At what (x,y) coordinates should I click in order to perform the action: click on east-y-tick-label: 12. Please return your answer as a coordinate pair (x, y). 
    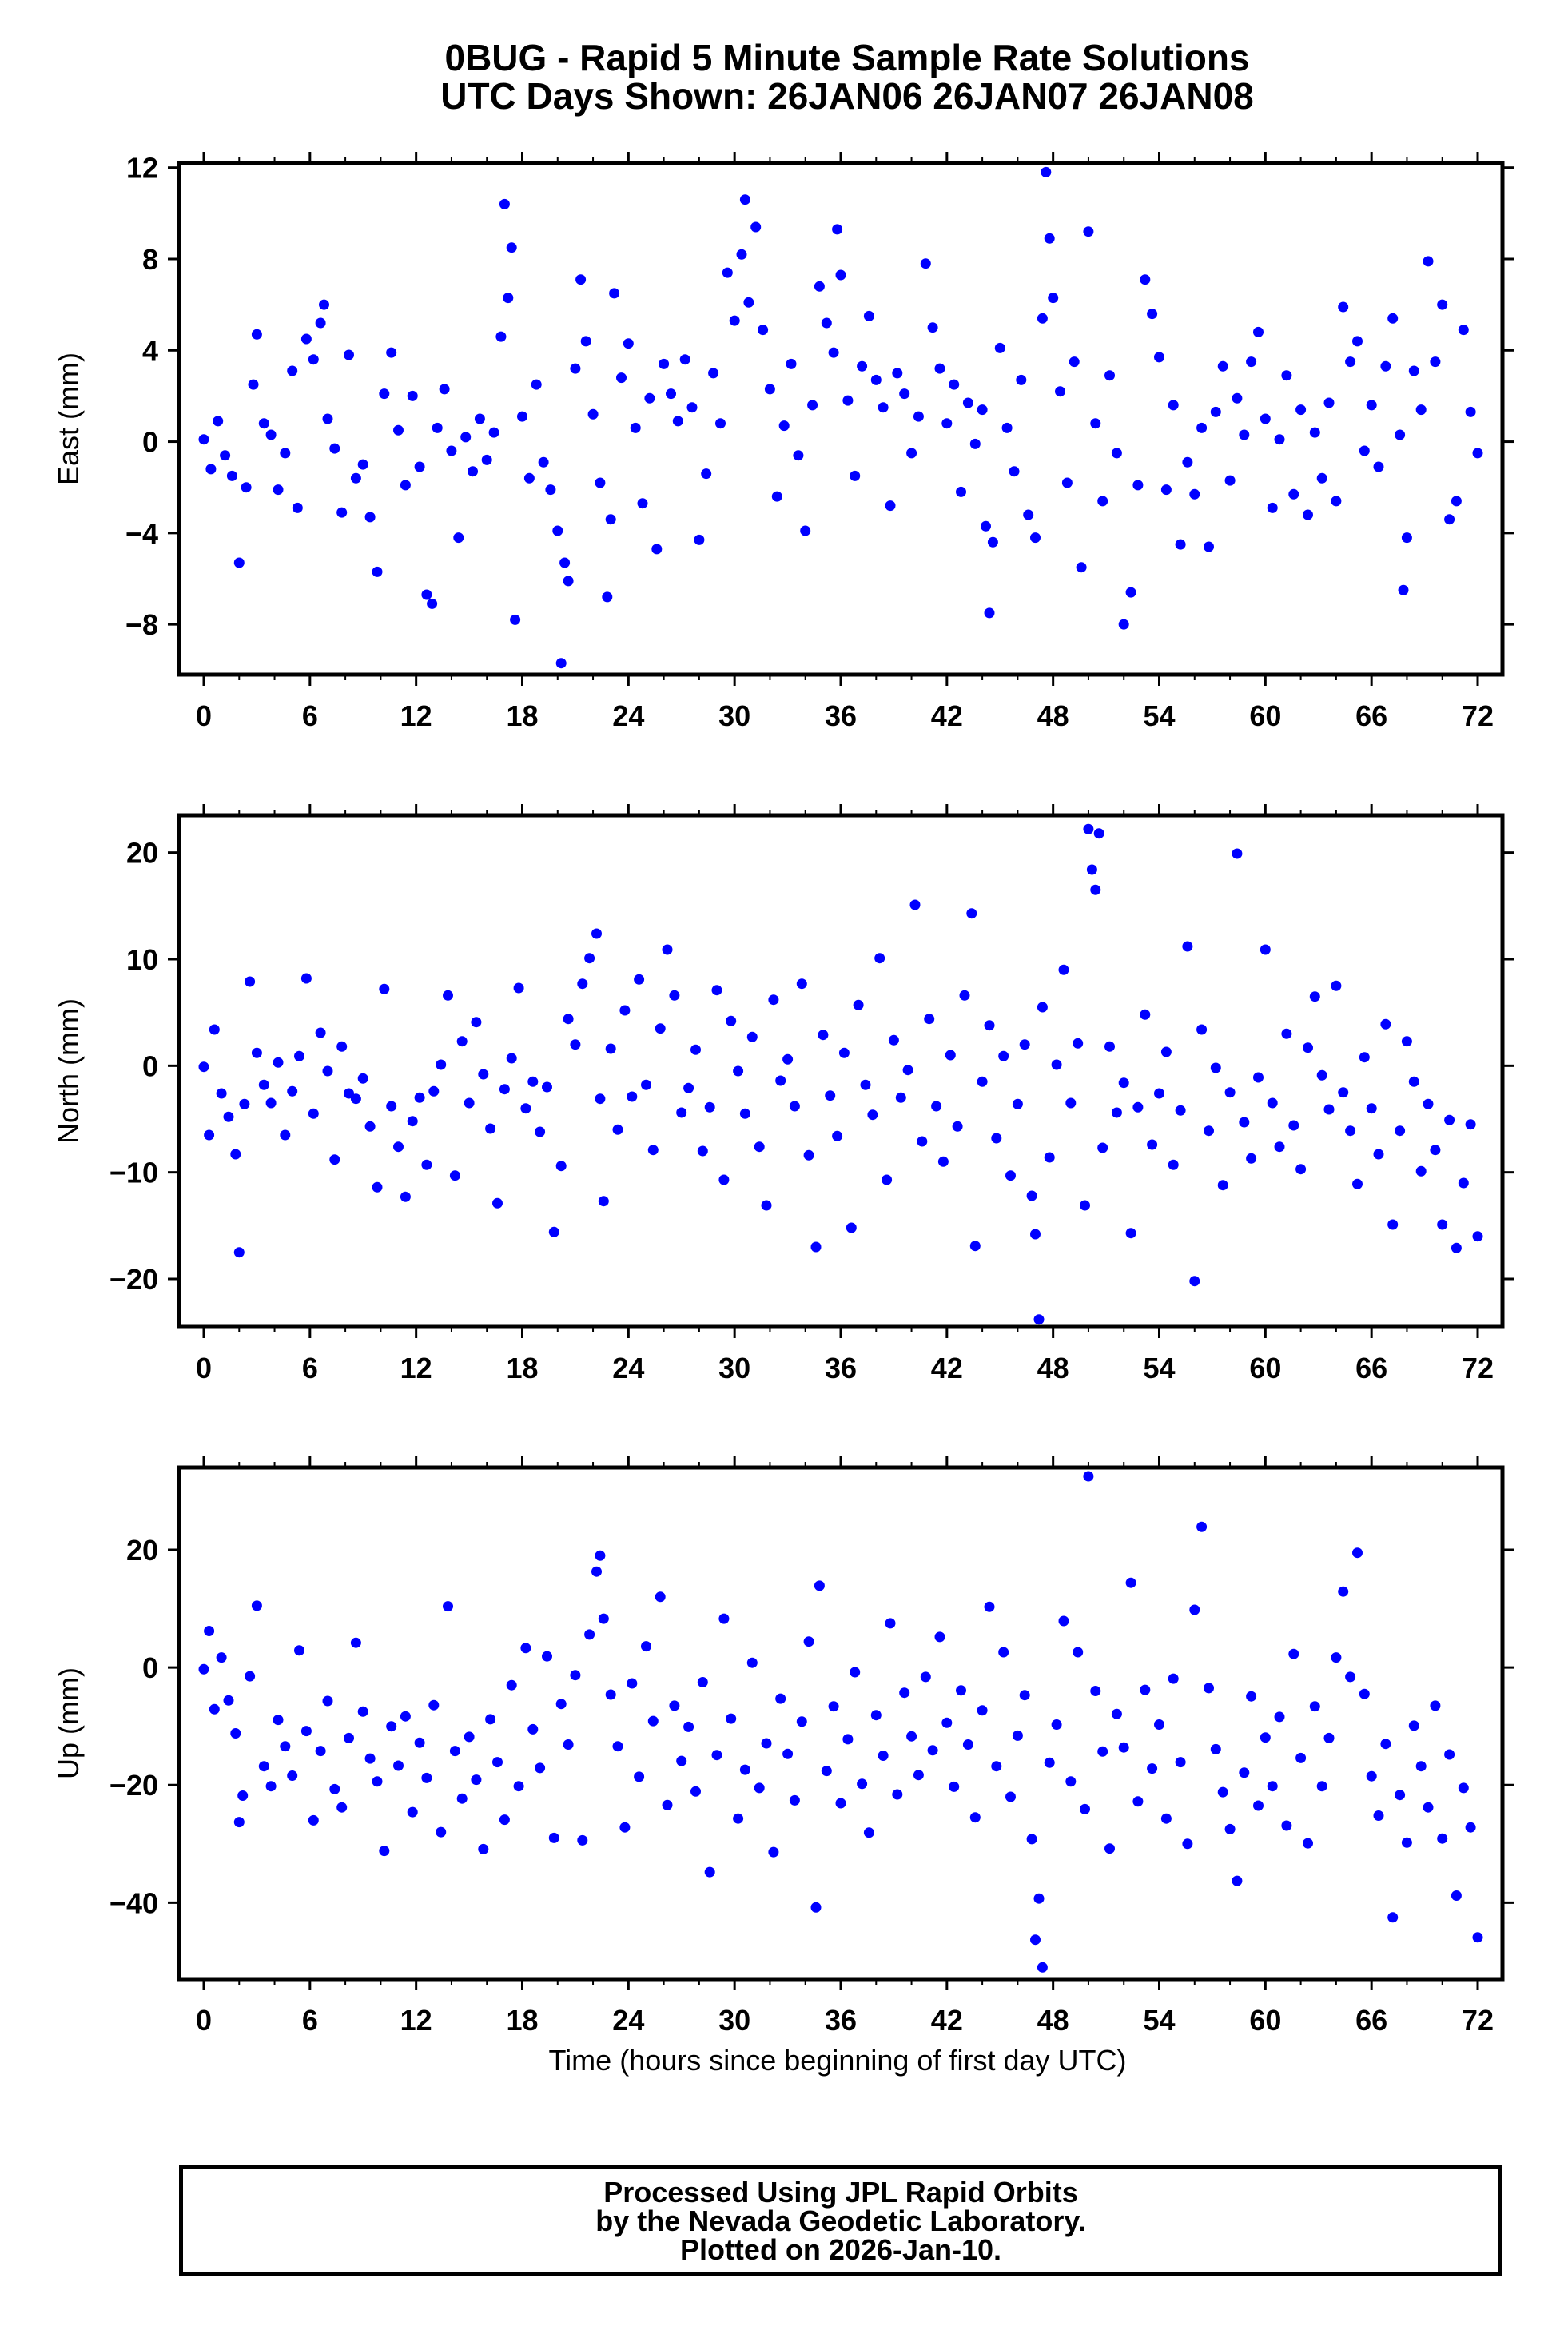
    Looking at the image, I should click on (142, 168).